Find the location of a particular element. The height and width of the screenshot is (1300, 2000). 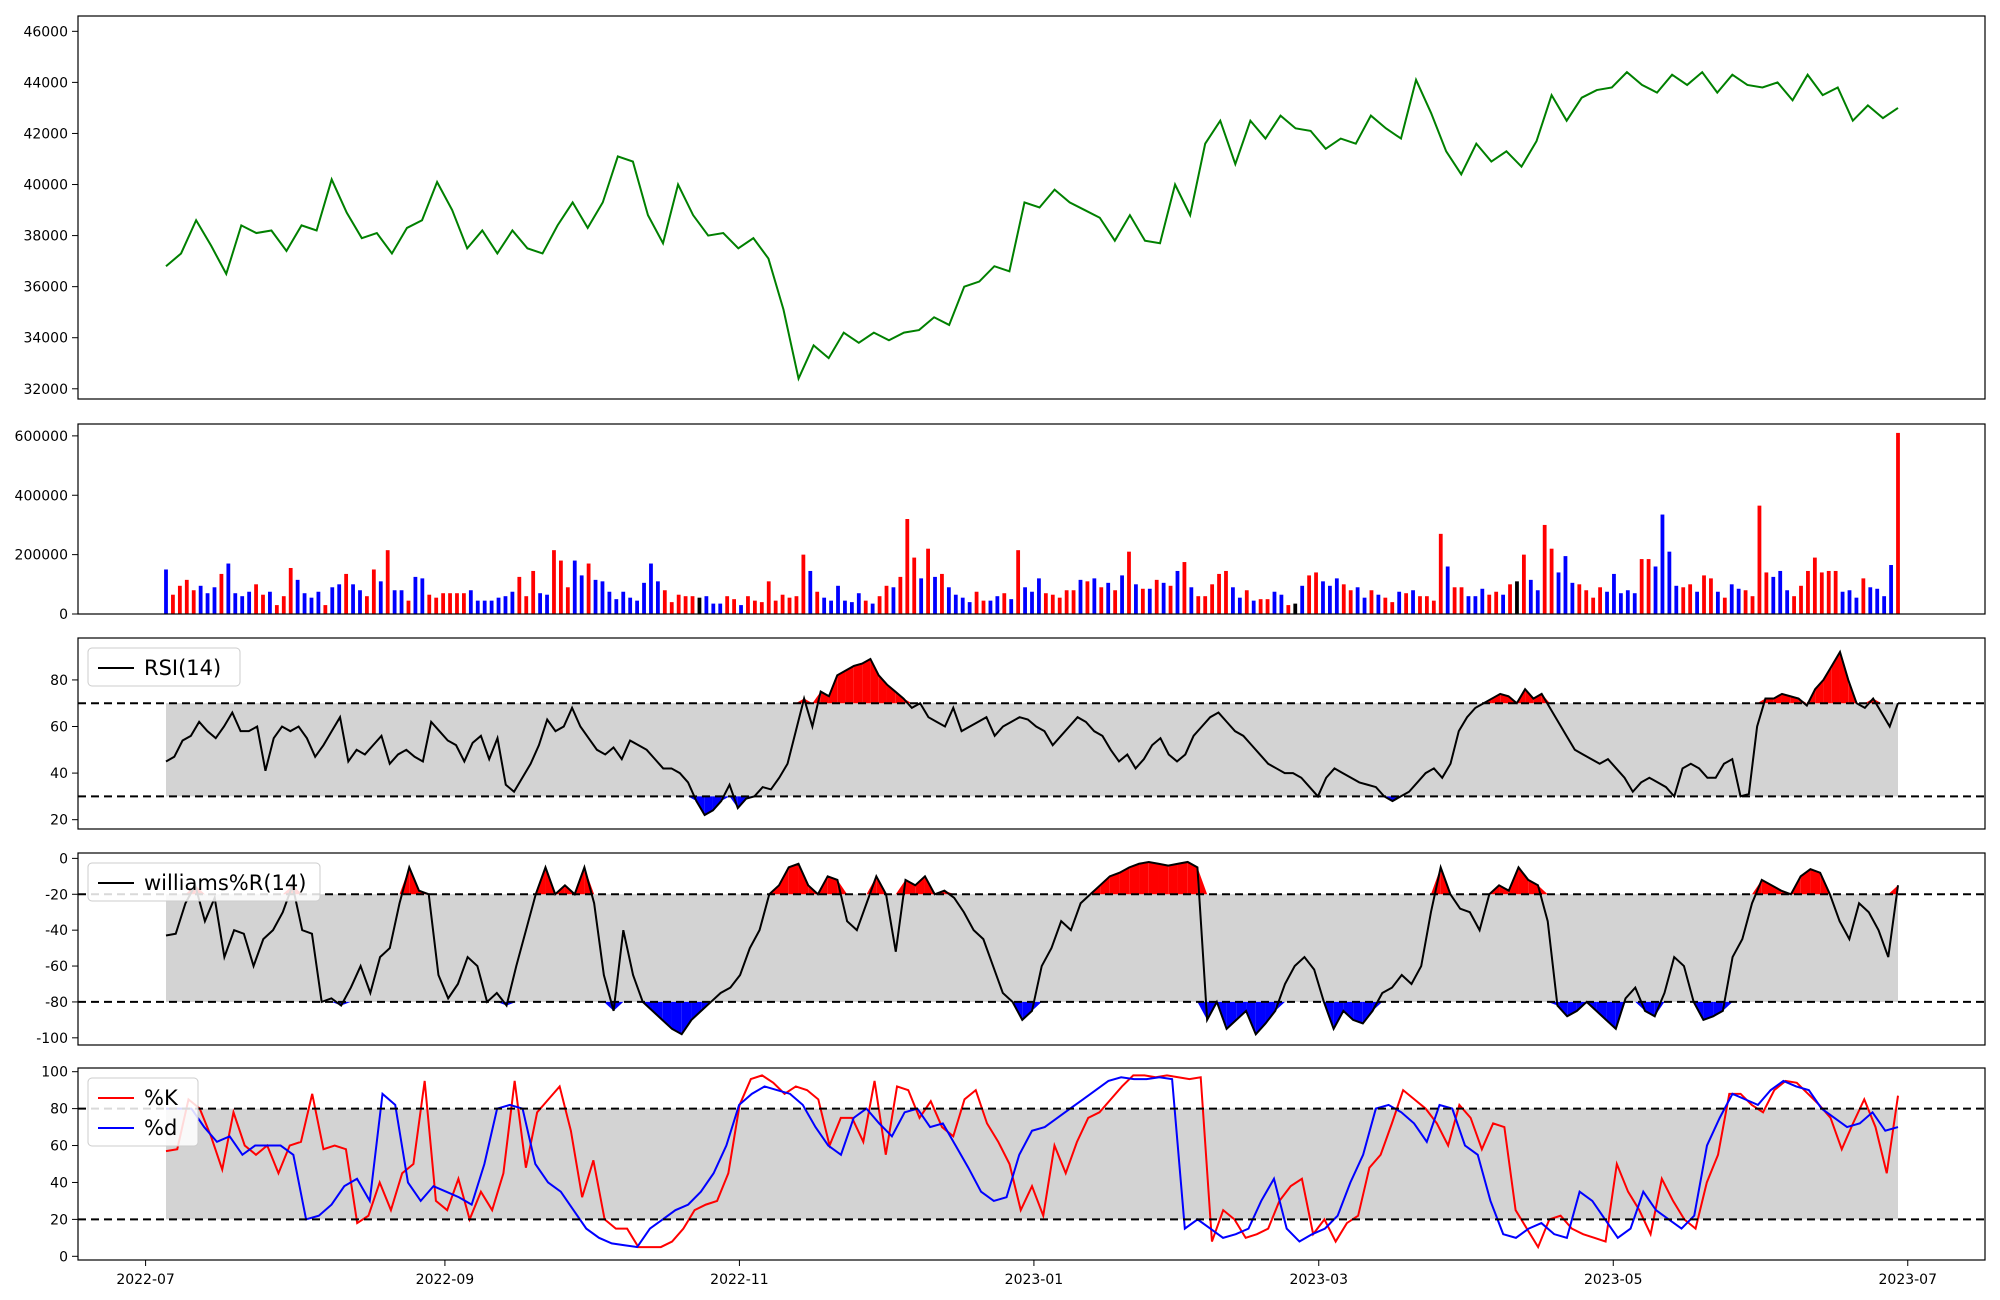

y-tick-label: -100 is located at coordinates (52, 1039).